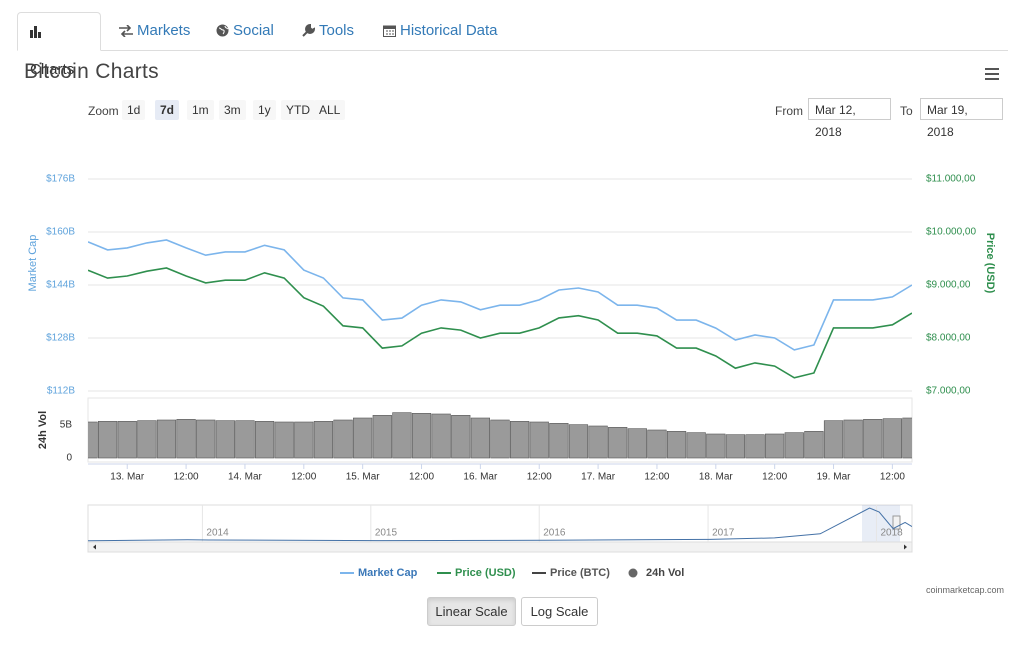 Image resolution: width=1024 pixels, height=646 pixels. Describe the element at coordinates (905, 547) in the screenshot. I see `scroll-right-arrow` at that location.